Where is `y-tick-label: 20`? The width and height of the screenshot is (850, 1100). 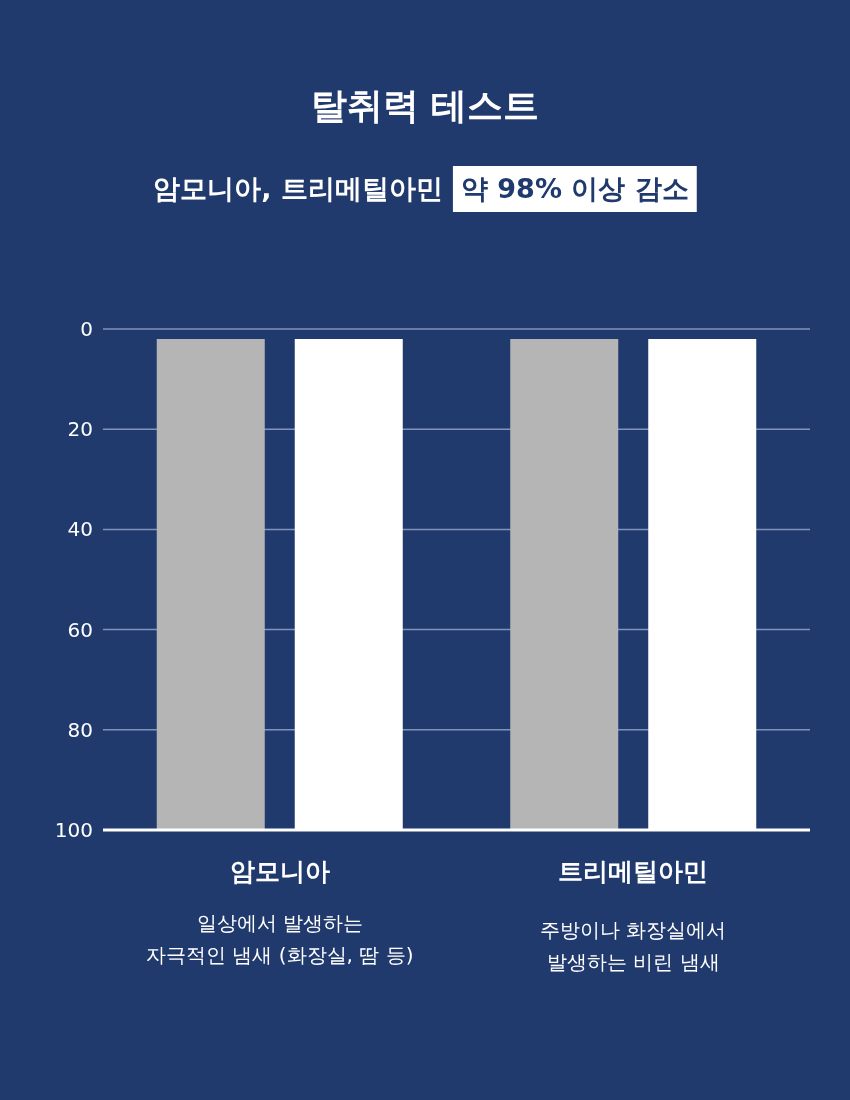
y-tick-label: 20 is located at coordinates (80, 429).